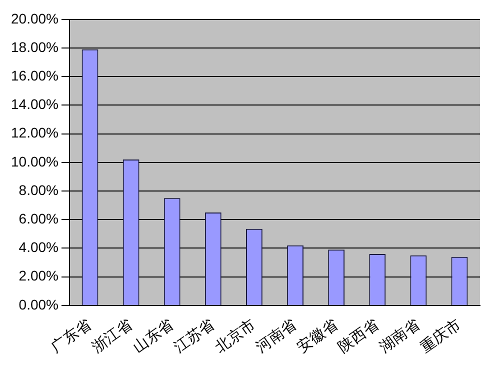 Image resolution: width=500 pixels, height=368 pixels. Describe the element at coordinates (38, 218) in the screenshot. I see `y-tick-label: 6.00%` at that location.